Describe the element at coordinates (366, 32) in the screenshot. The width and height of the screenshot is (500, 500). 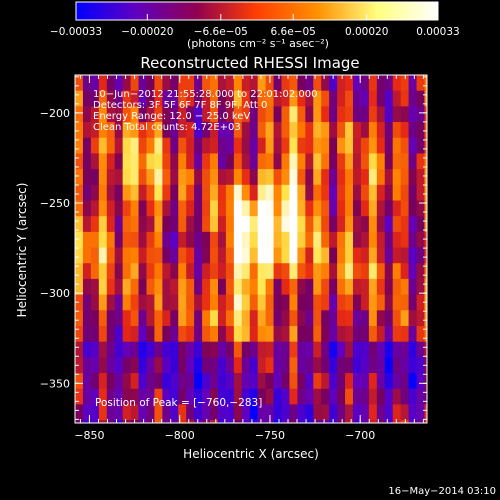
I see `colorbar-tick-label: 0.00020` at that location.